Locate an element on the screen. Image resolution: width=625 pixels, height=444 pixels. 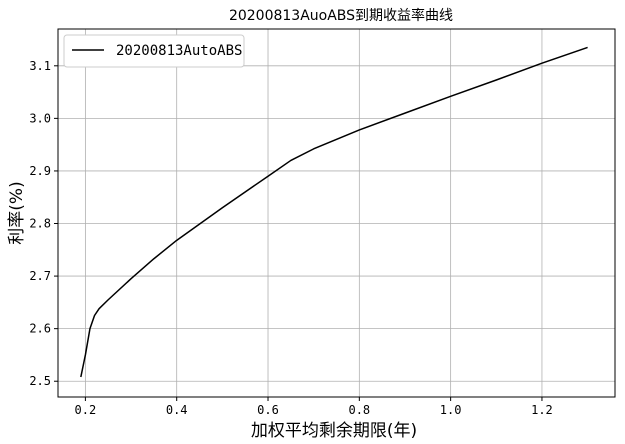
y-axis-label: 利率(%) is located at coordinates (17, 212).